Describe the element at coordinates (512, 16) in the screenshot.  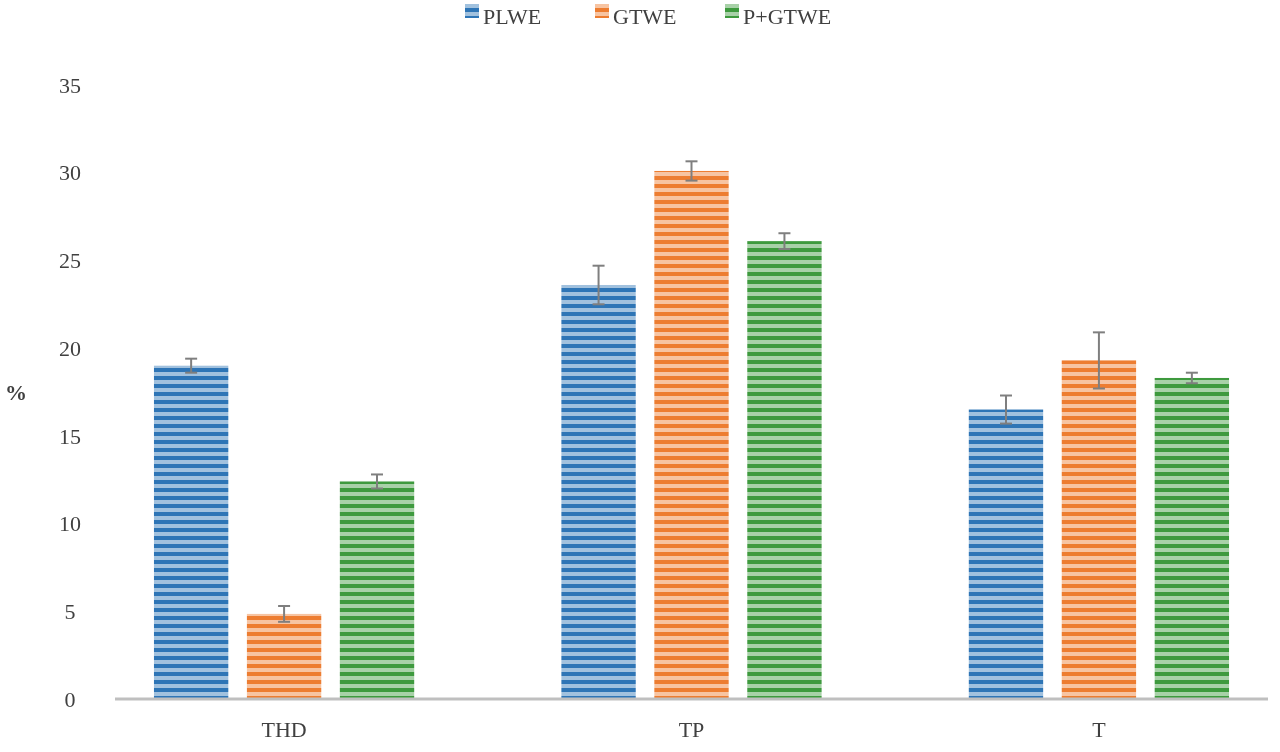
I see `legend-label: PLWE` at that location.